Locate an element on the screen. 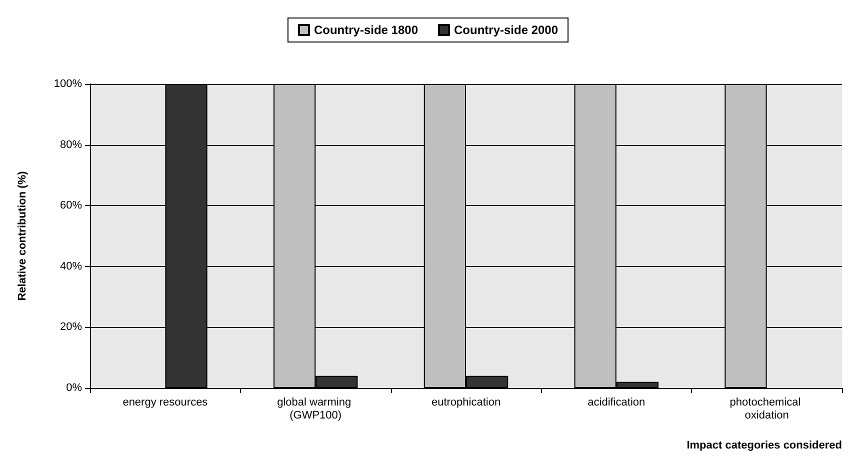 This screenshot has height=470, width=856. x-tick-label: energy resources is located at coordinates (165, 402).